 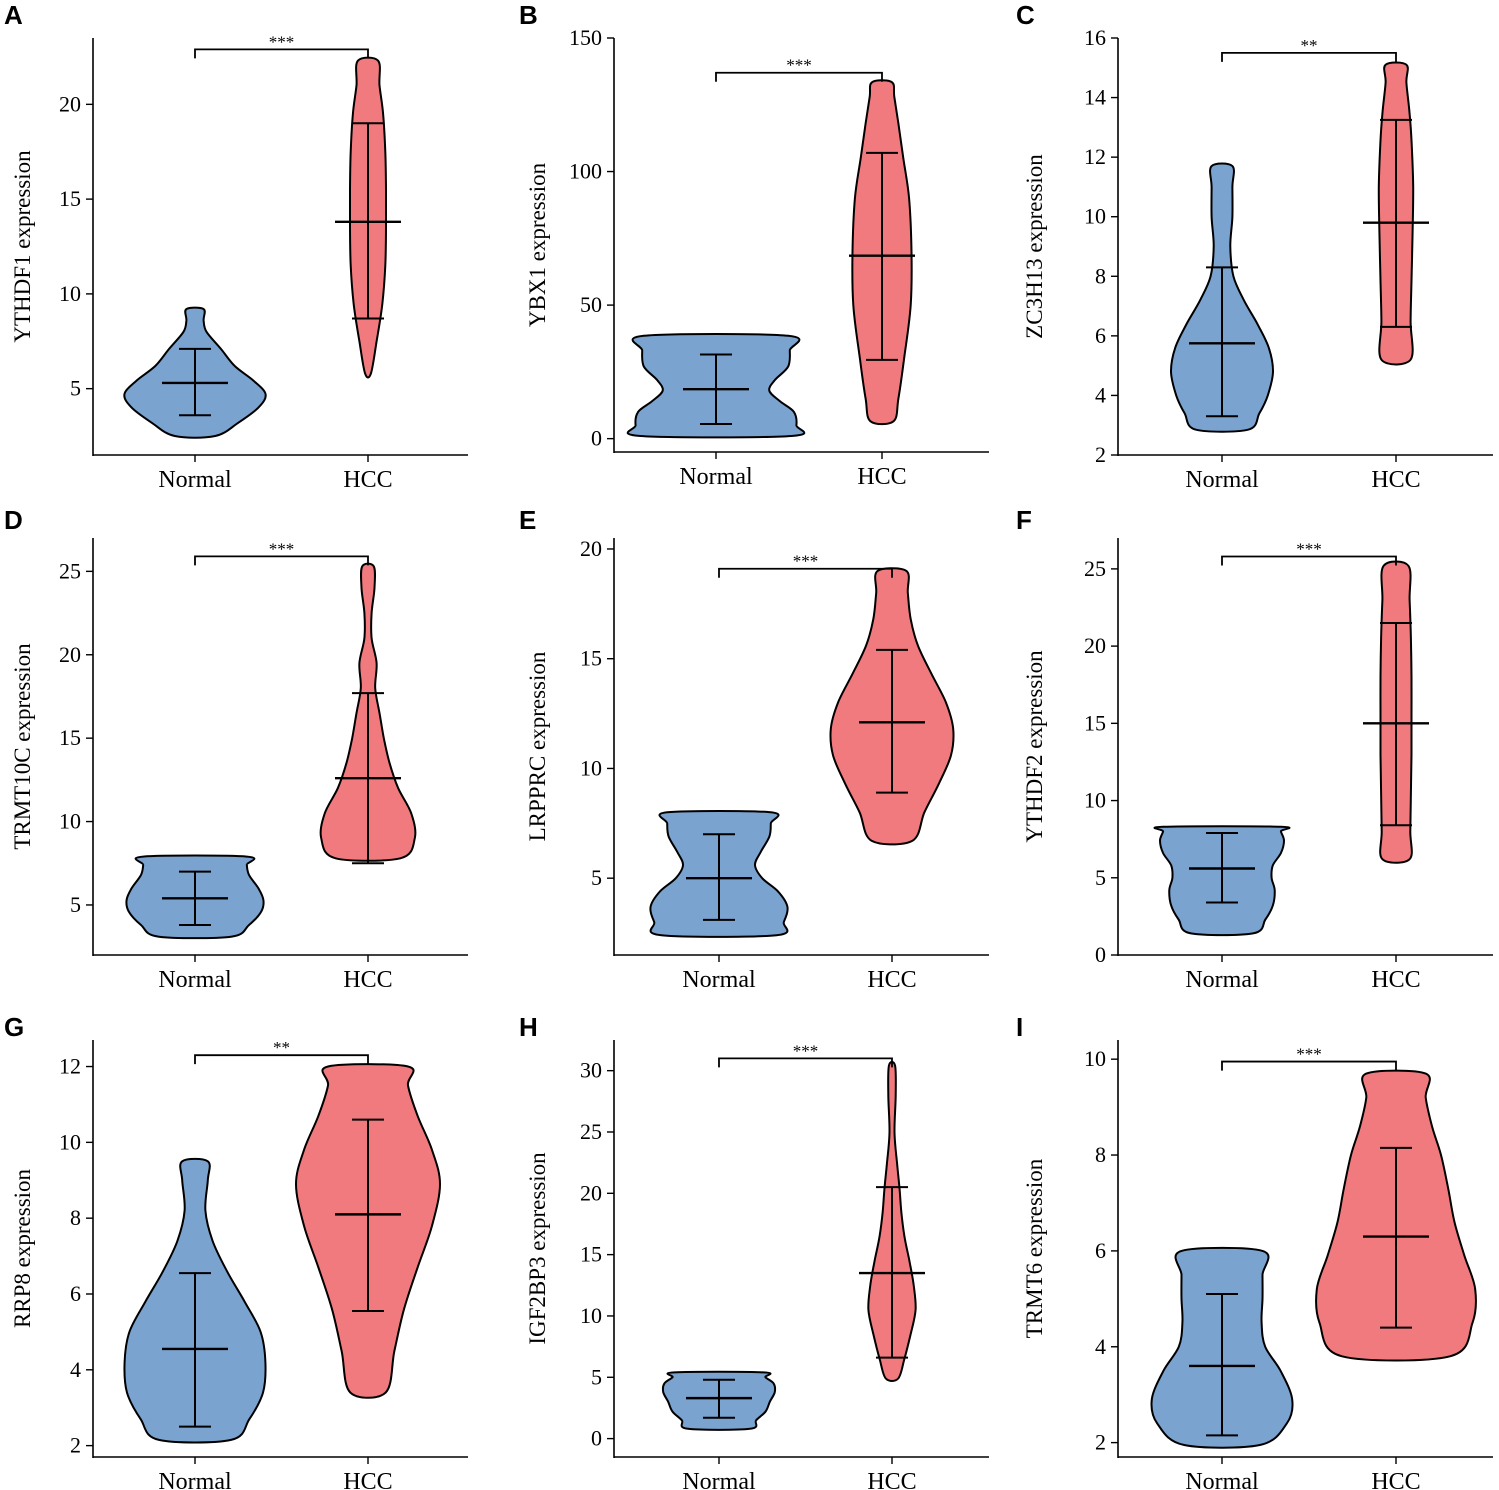 What do you see at coordinates (528, 15) in the screenshot?
I see `panel-letter: B` at bounding box center [528, 15].